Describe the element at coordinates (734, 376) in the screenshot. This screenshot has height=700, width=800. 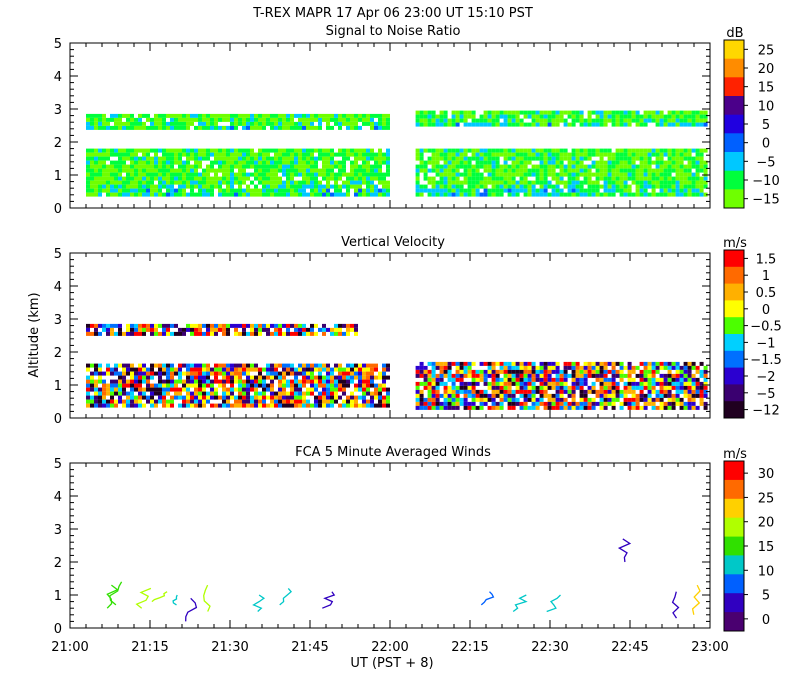
I see `colorbar-swatch` at that location.